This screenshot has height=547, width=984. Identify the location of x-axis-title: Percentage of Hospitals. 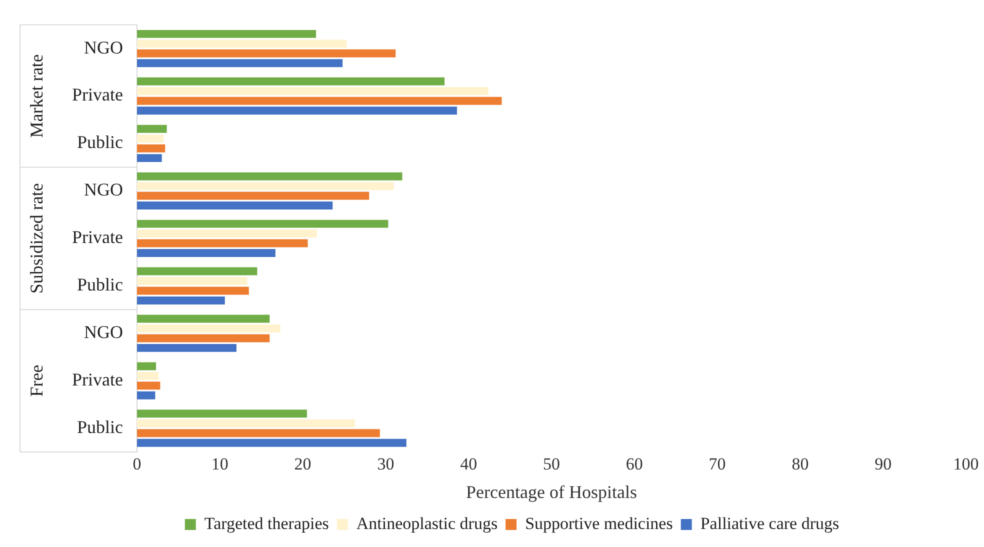
(551, 492).